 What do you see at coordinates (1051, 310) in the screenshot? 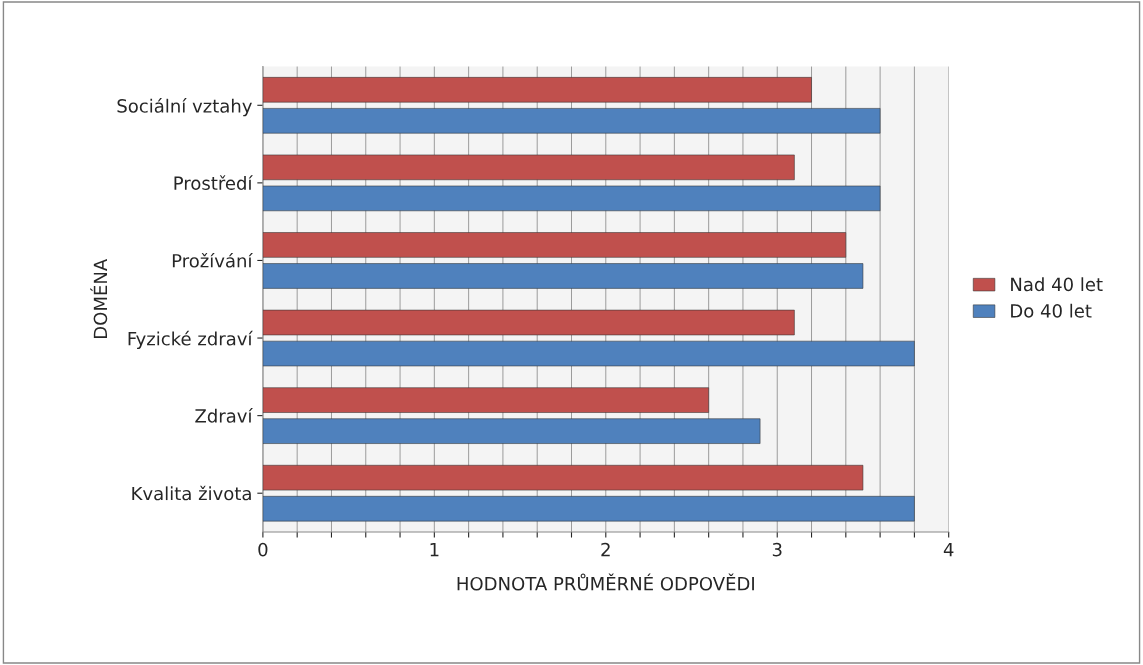
I see `legend-label: Do 40 let` at bounding box center [1051, 310].